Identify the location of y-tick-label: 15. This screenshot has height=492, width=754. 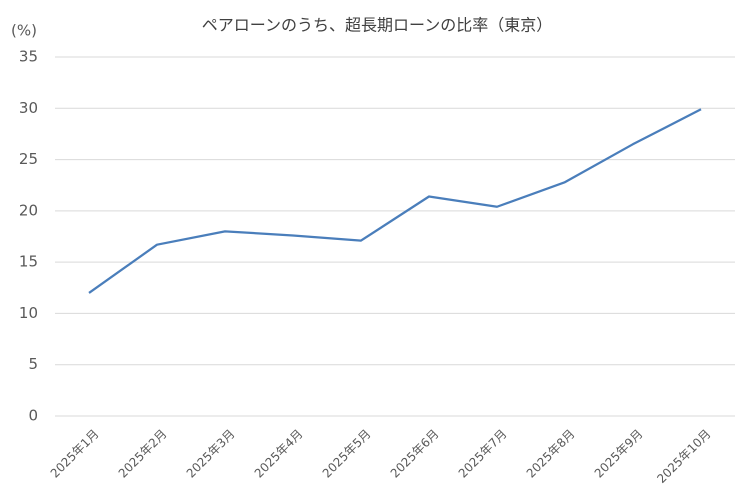
(28, 262).